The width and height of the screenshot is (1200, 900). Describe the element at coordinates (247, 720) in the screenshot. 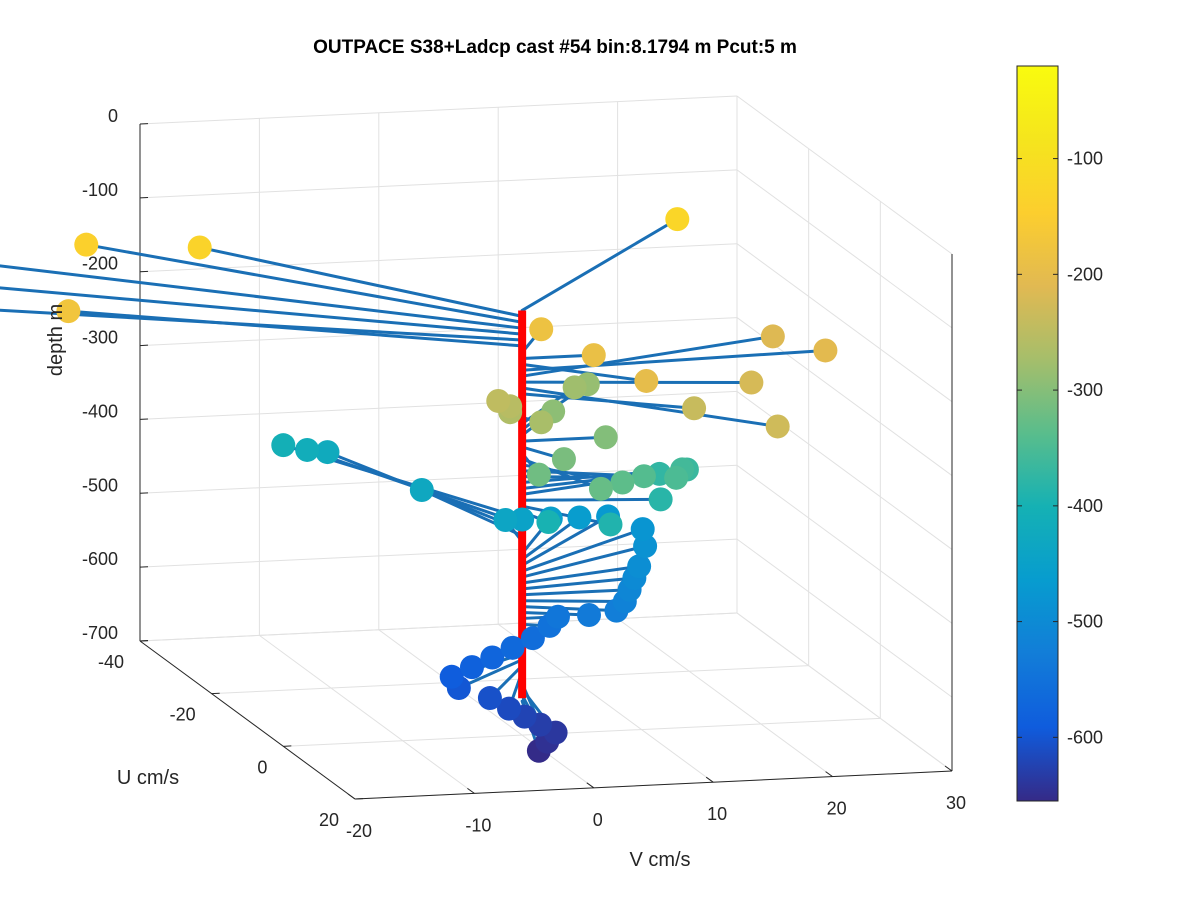

I see `y-axis-line` at that location.